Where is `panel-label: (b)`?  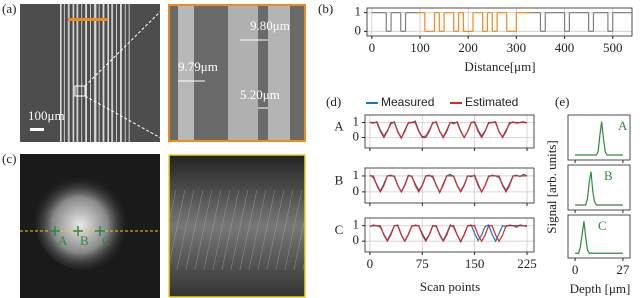
panel-label: (b) is located at coordinates (325, 8).